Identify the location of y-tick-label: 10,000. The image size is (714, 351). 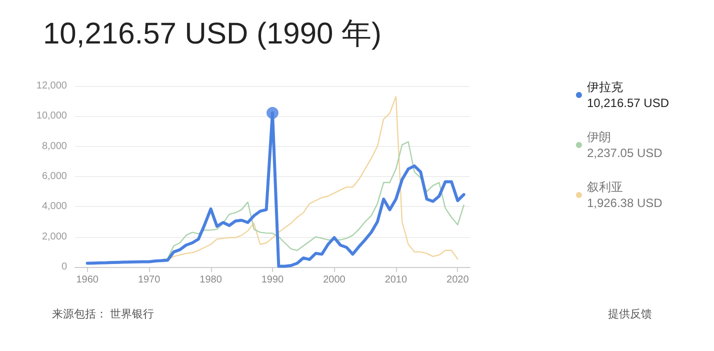
(52, 116).